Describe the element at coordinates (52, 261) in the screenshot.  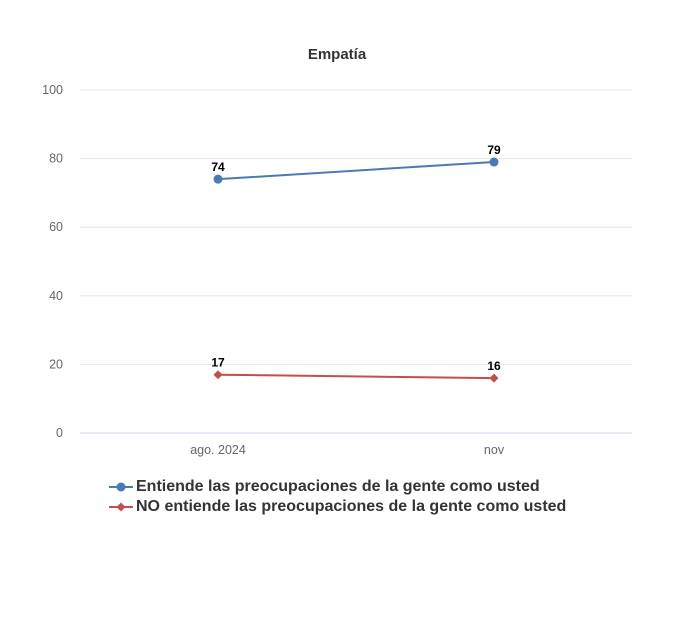
I see `y-axis: 0 20 40 60 80 100` at that location.